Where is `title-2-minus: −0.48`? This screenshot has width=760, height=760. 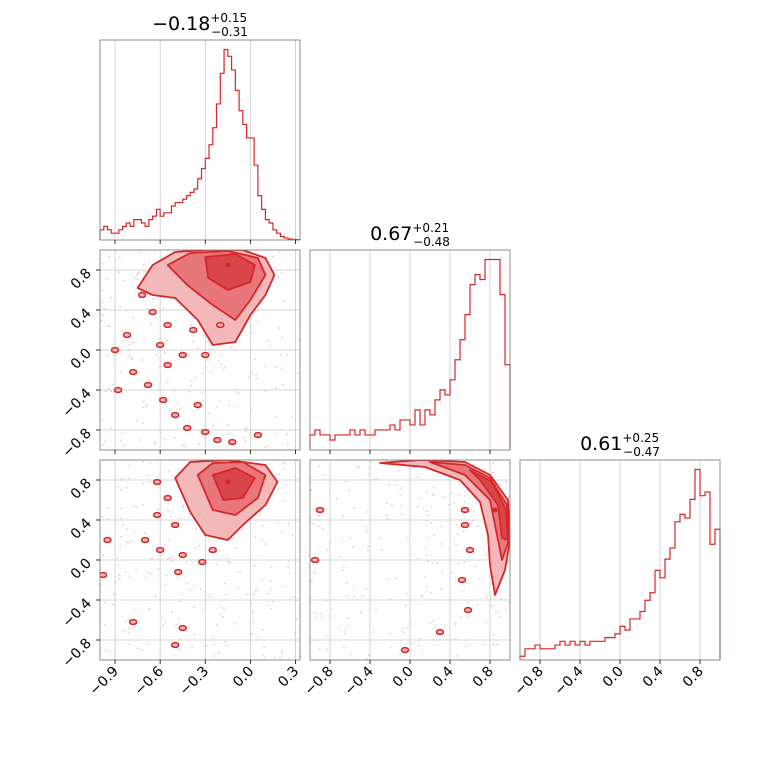 title-2-minus: −0.48 is located at coordinates (431, 242).